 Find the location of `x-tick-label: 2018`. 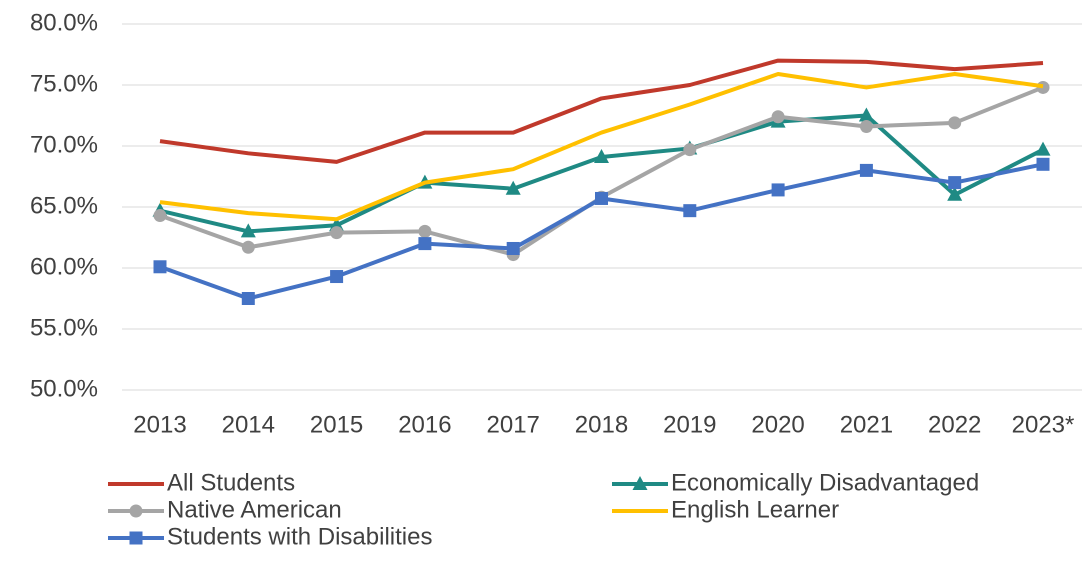

x-tick-label: 2018 is located at coordinates (601, 424).